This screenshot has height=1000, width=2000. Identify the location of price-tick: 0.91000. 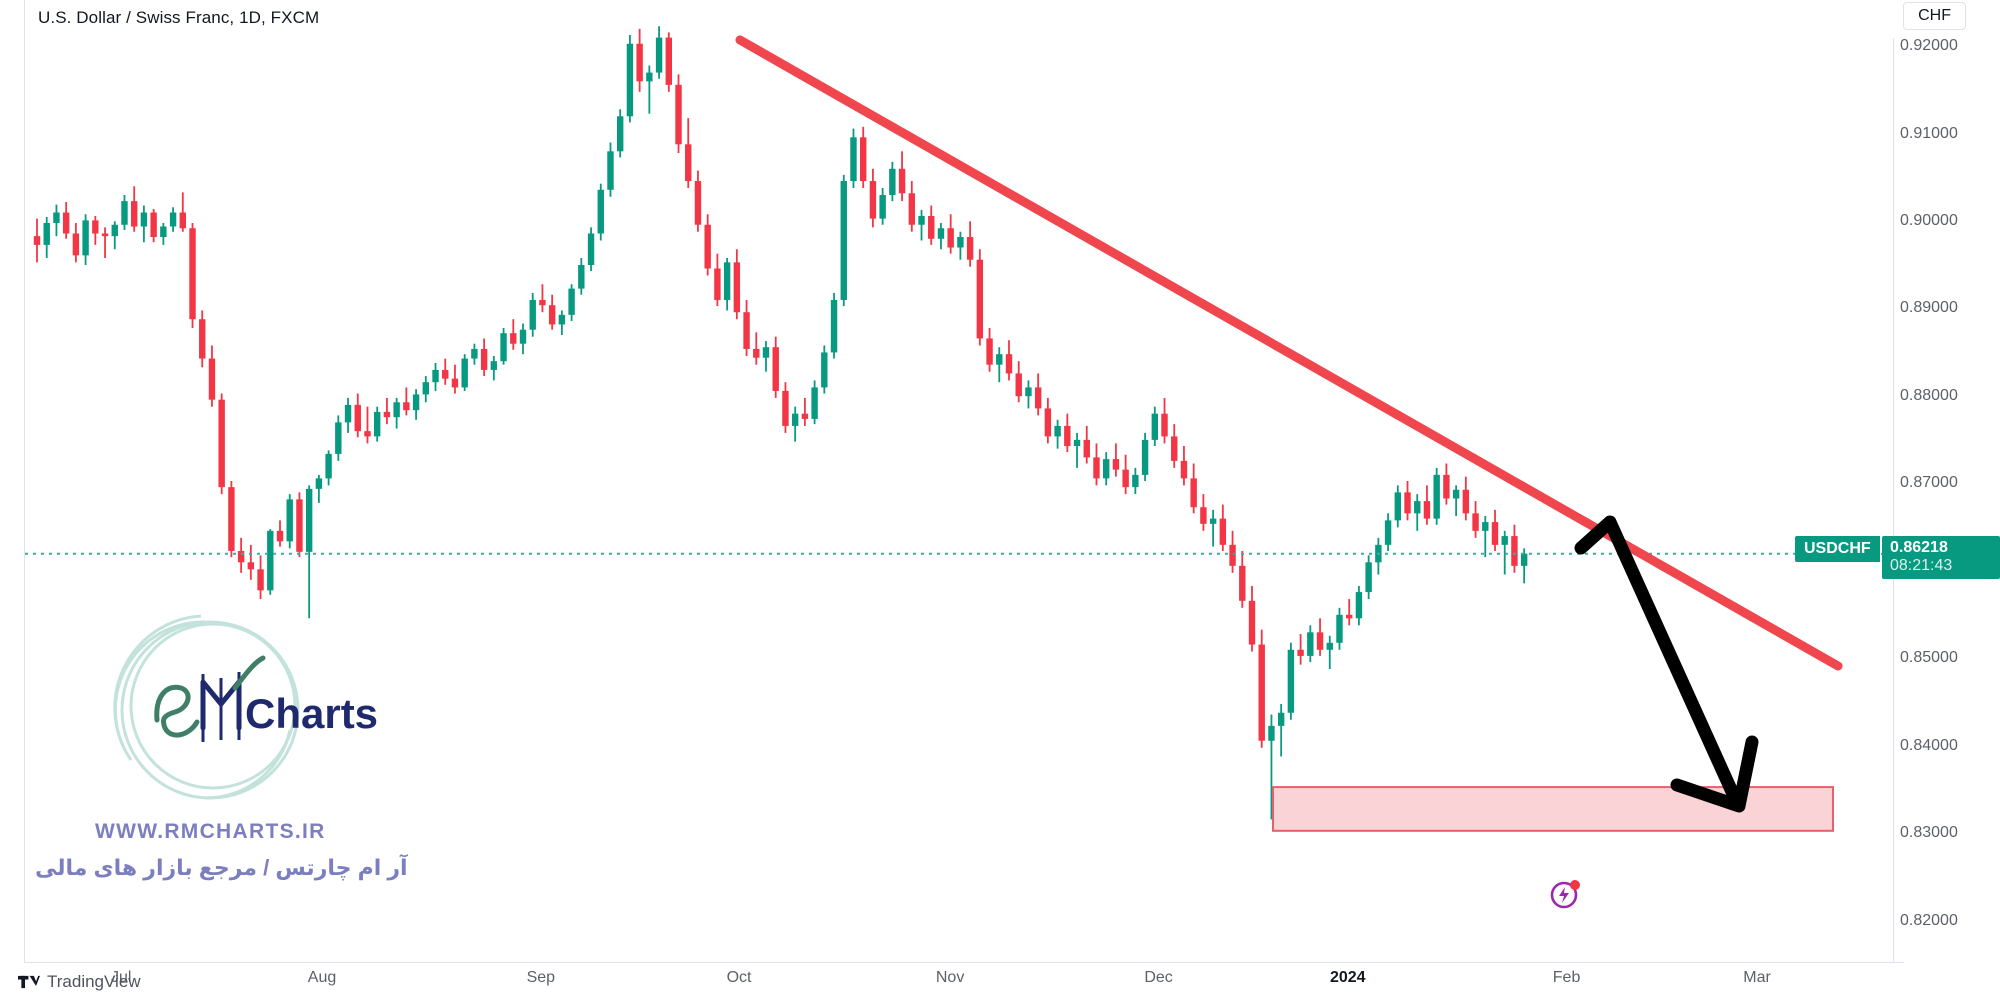
(1929, 133).